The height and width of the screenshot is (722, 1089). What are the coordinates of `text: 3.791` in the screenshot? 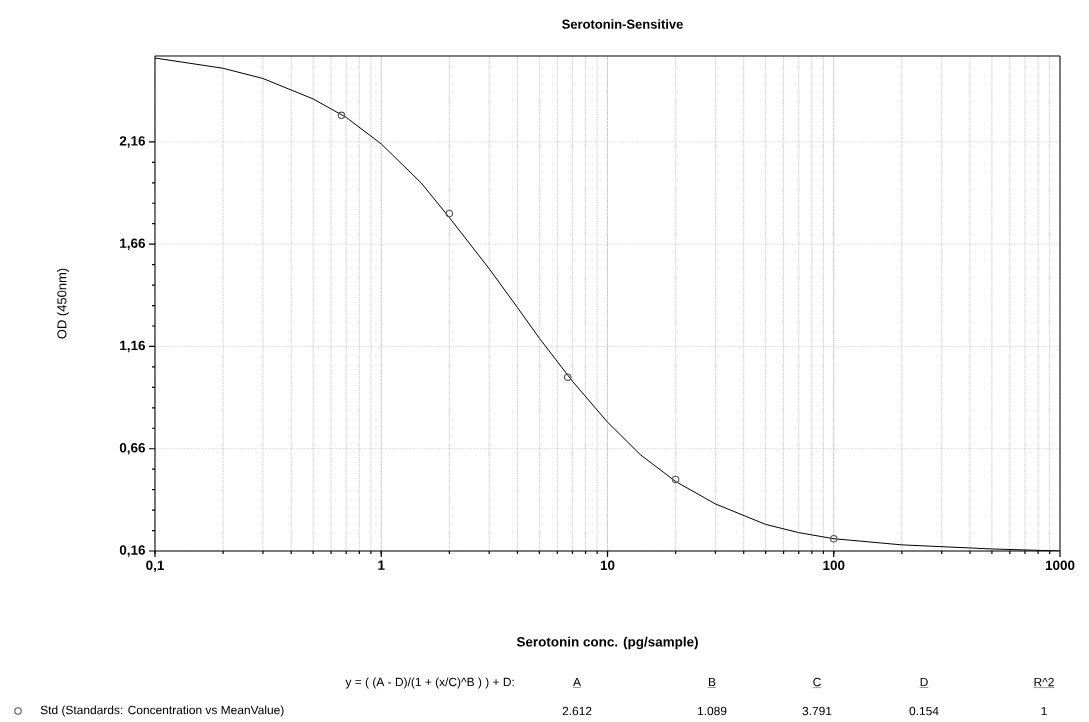 It's located at (817, 711).